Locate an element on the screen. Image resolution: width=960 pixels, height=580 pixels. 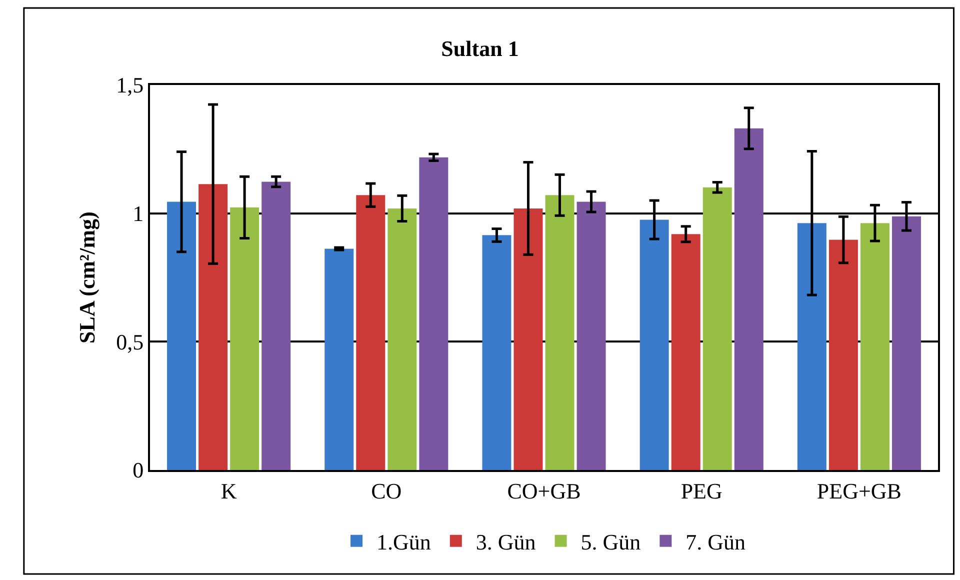
chart-title: Sultan 1 is located at coordinates (480, 48).